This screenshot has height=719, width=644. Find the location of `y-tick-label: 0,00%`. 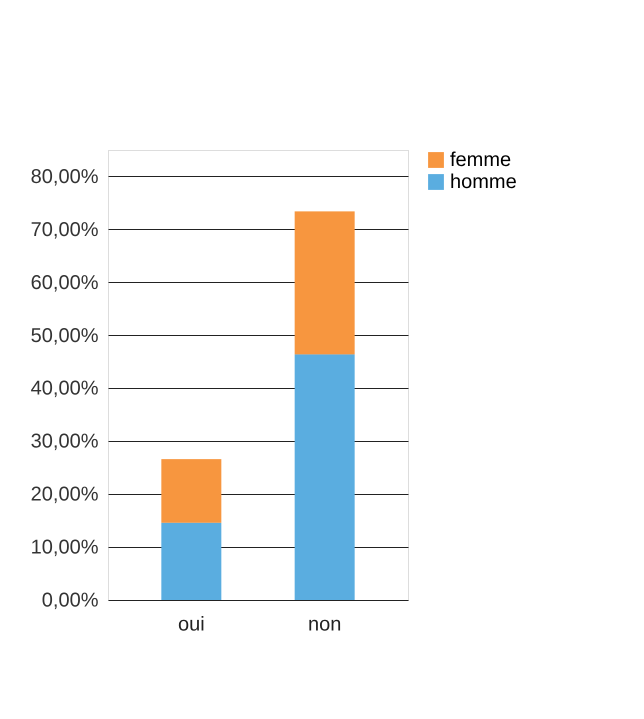

y-tick-label: 0,00% is located at coordinates (70, 601).